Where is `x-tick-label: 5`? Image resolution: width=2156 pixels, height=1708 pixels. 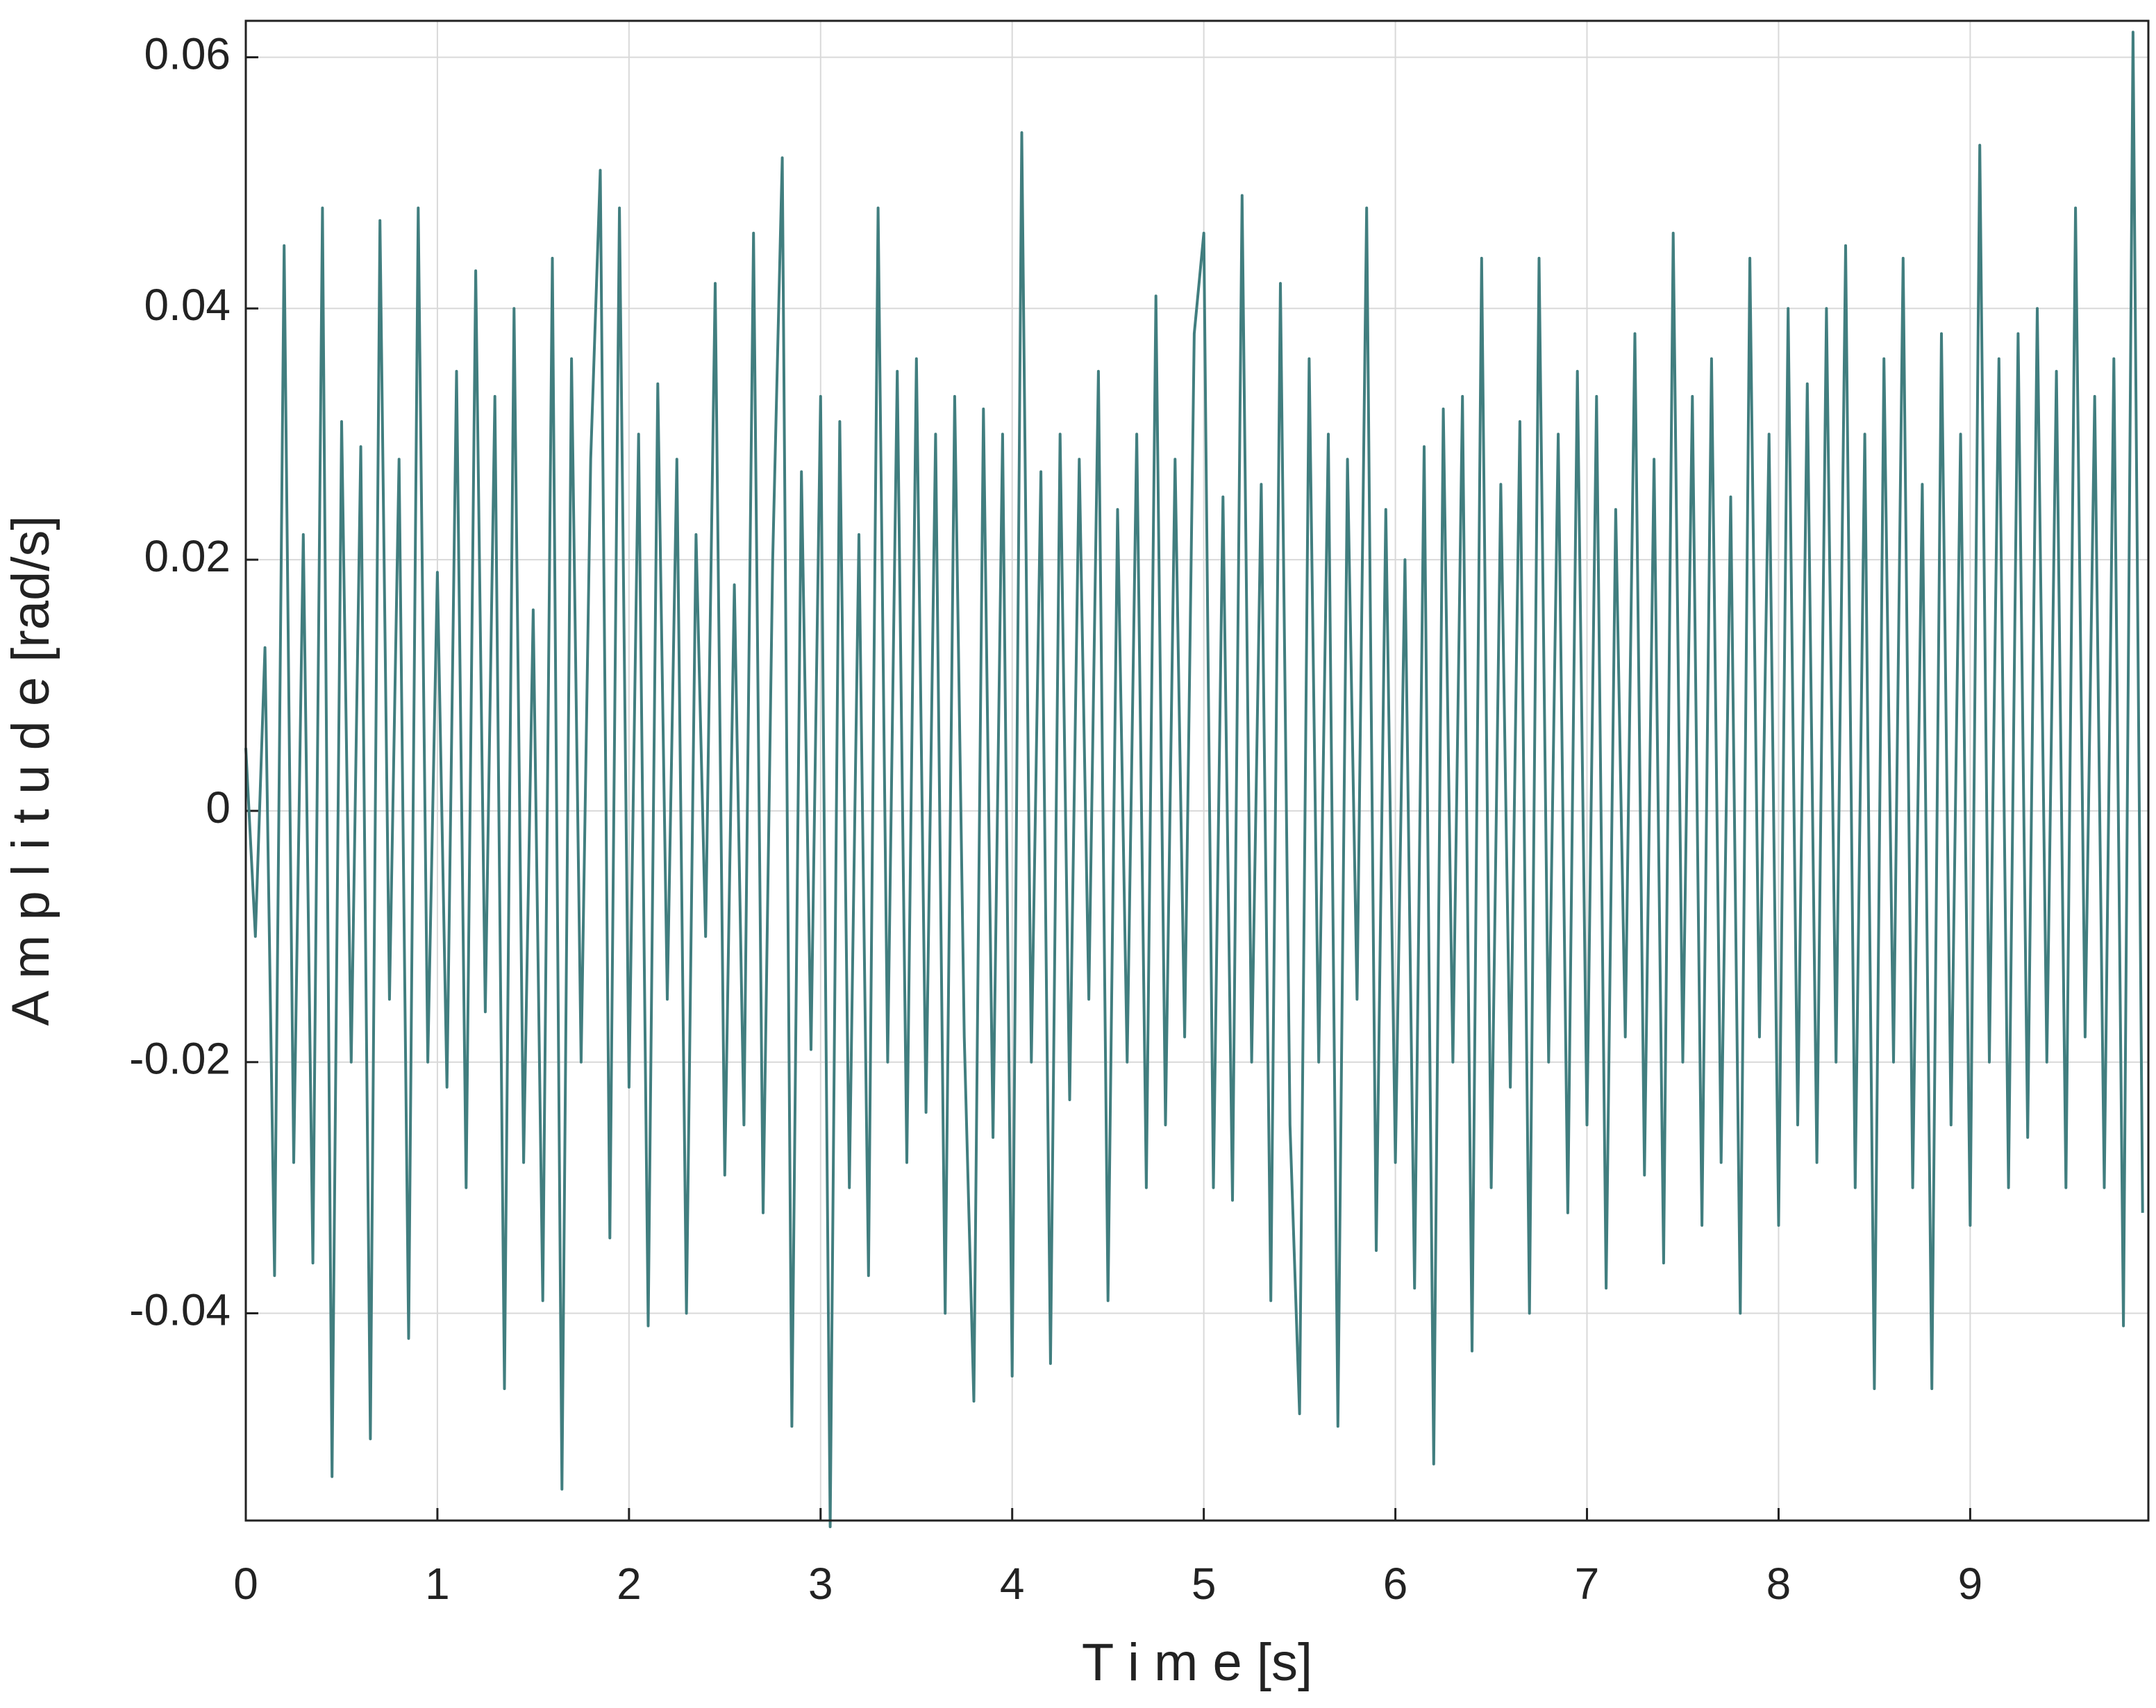
x-tick-label: 5 is located at coordinates (1205, 1584).